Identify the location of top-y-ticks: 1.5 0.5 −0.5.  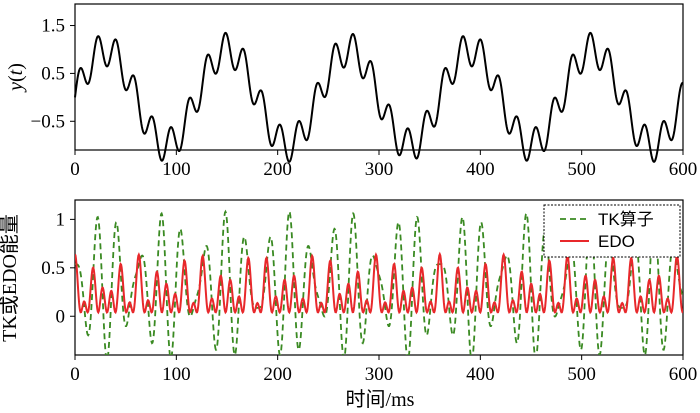
(53, 74).